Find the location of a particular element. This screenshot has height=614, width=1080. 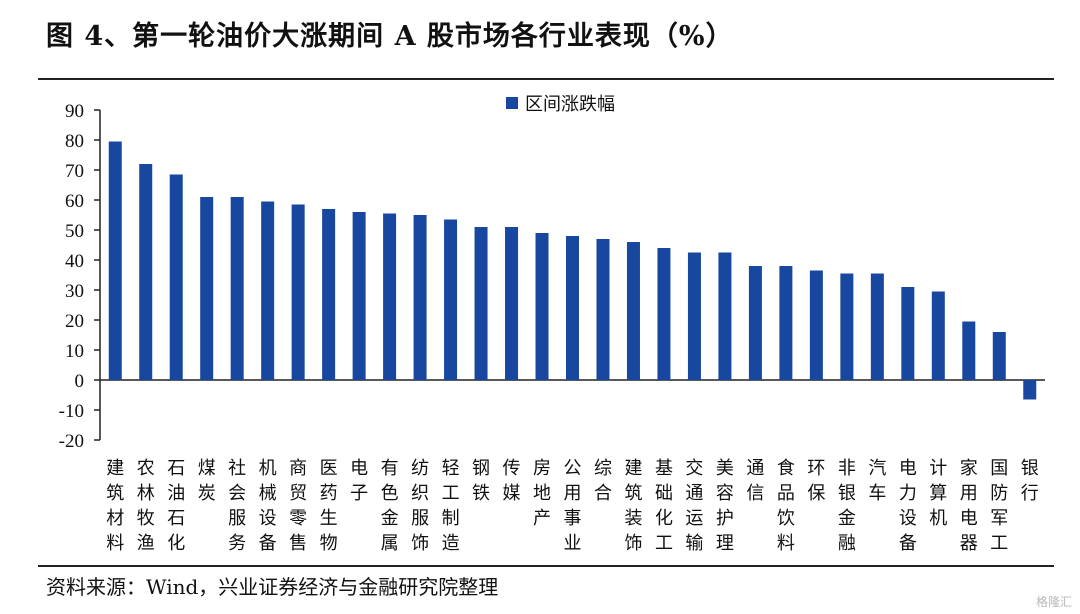

y-tick-label: 0 is located at coordinates (80, 381).